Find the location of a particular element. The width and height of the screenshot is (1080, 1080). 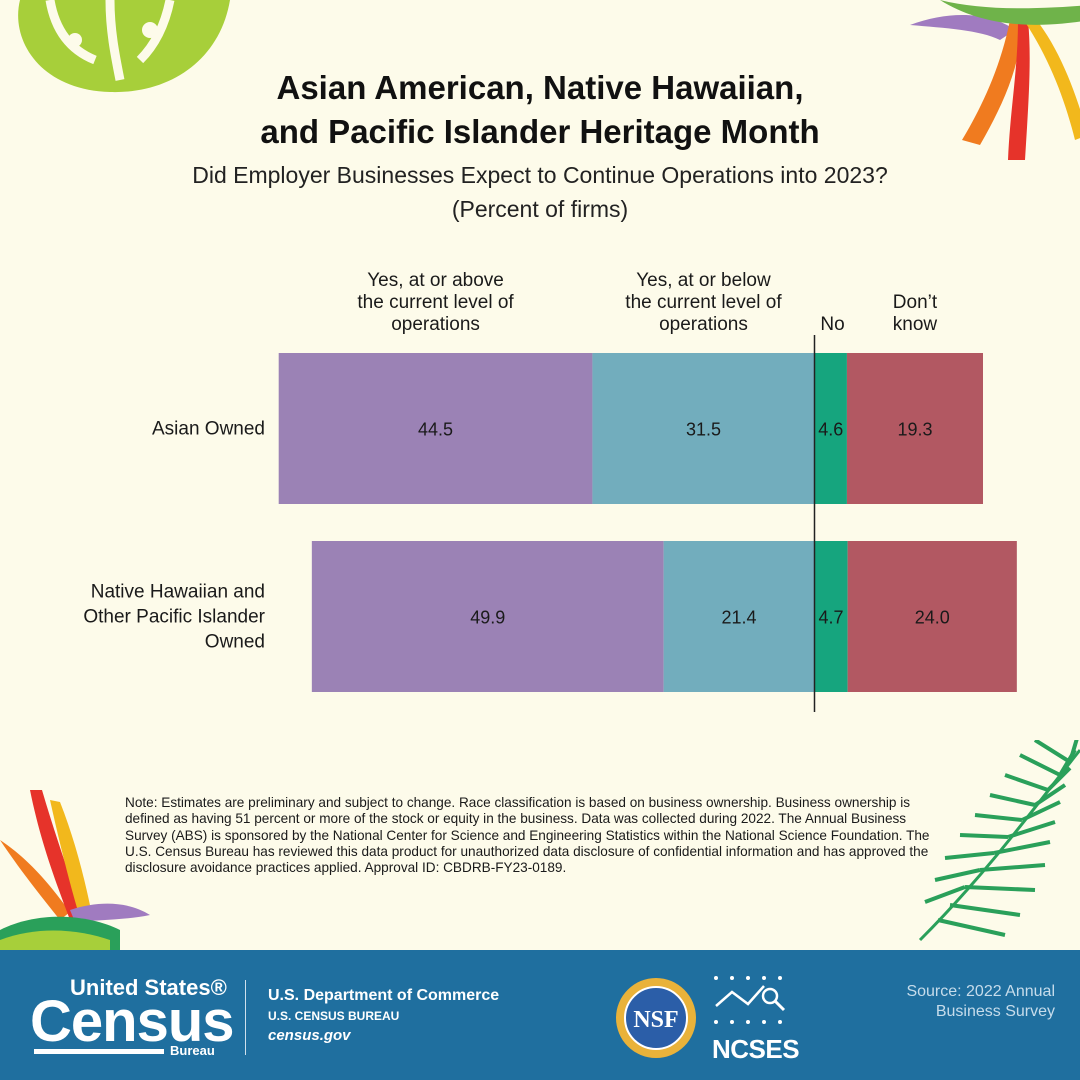

legend-label: Yes, at or below is located at coordinates (703, 280).